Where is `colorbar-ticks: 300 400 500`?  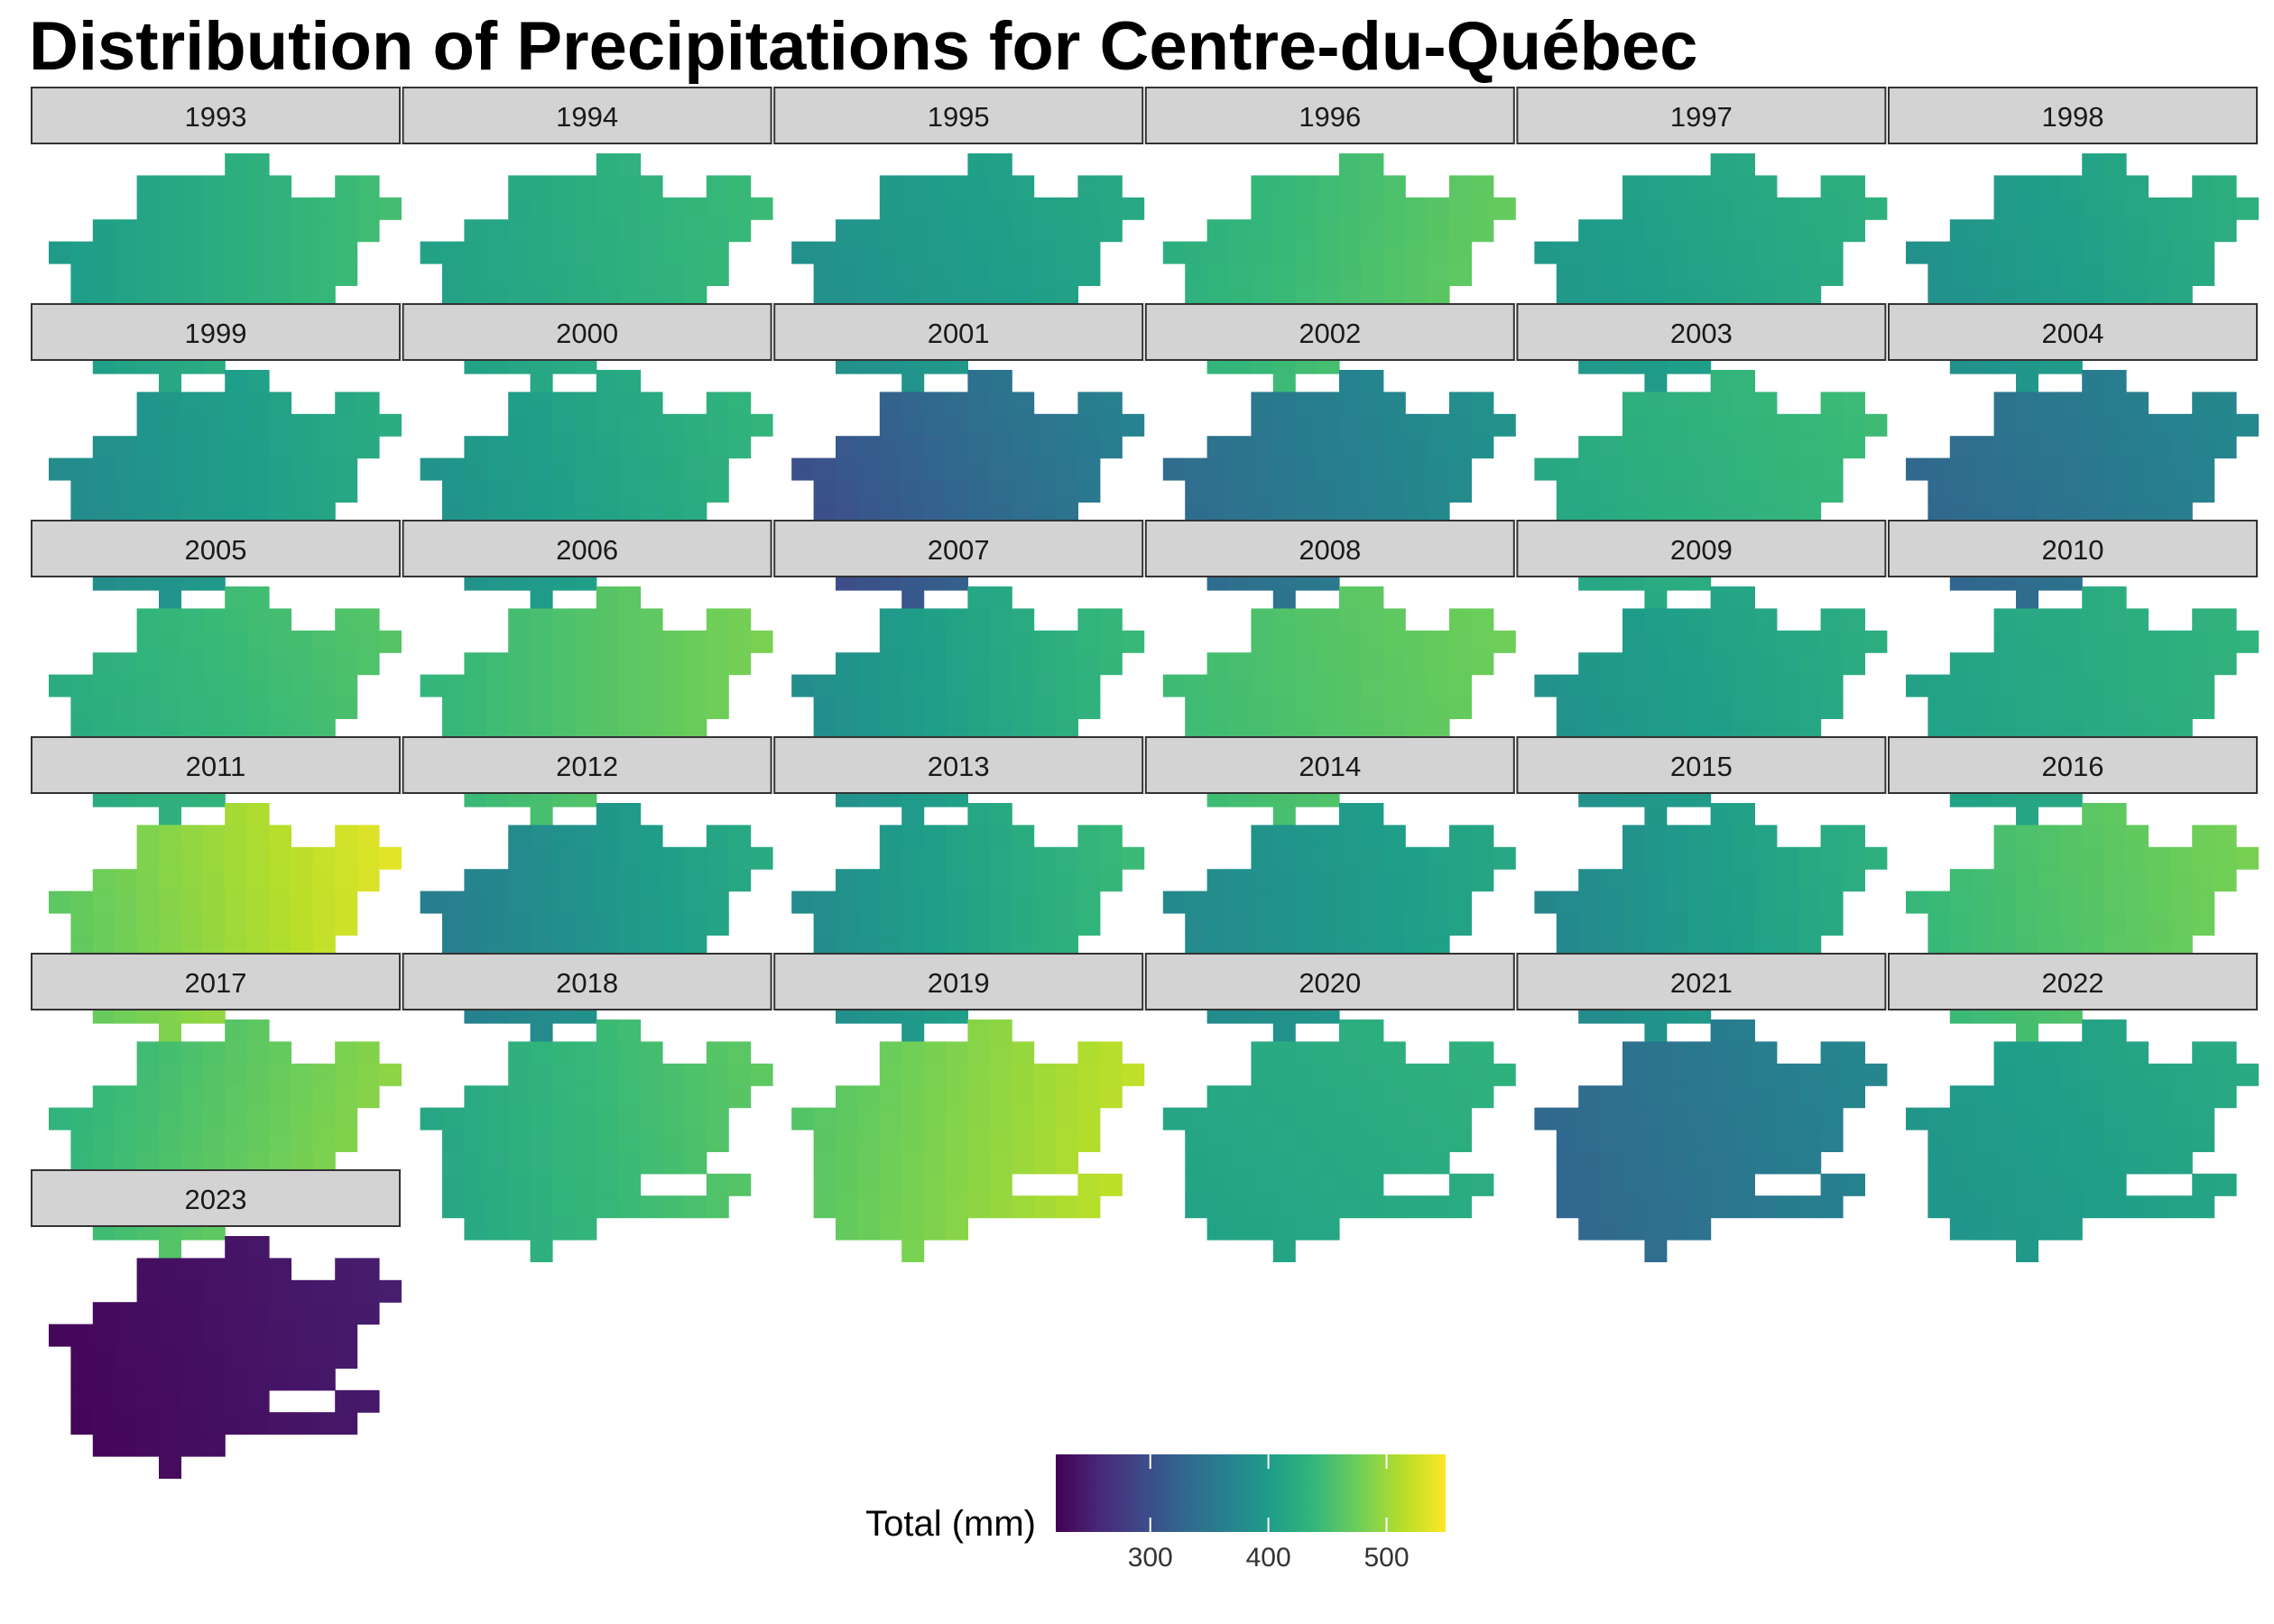 colorbar-ticks: 300 400 500 is located at coordinates (1269, 1514).